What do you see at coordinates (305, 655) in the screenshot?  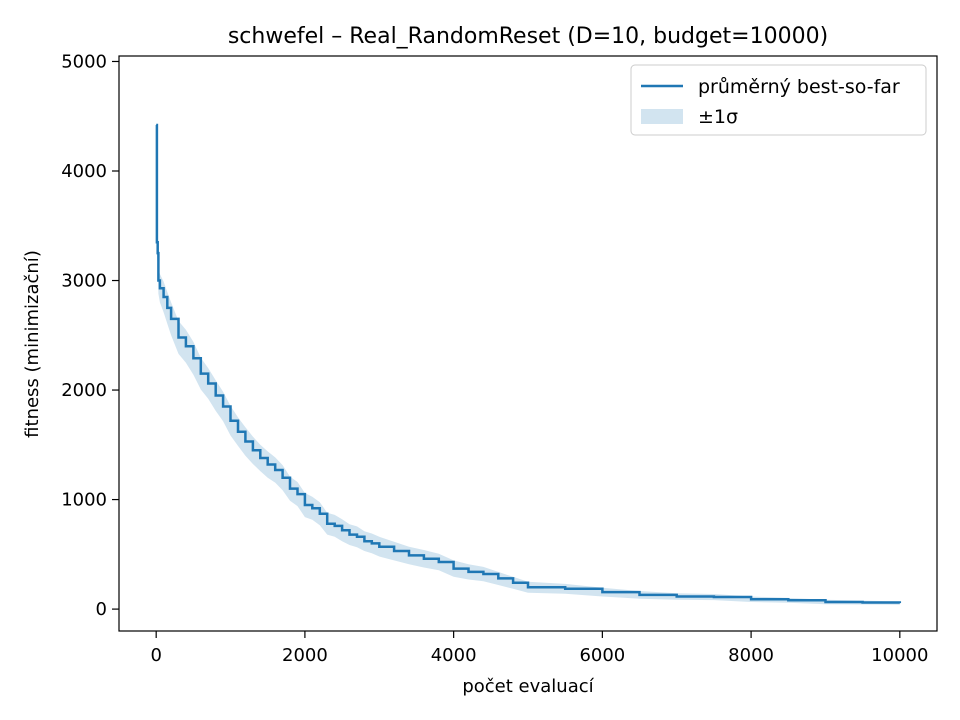 I see `x-tick-label: 2000` at bounding box center [305, 655].